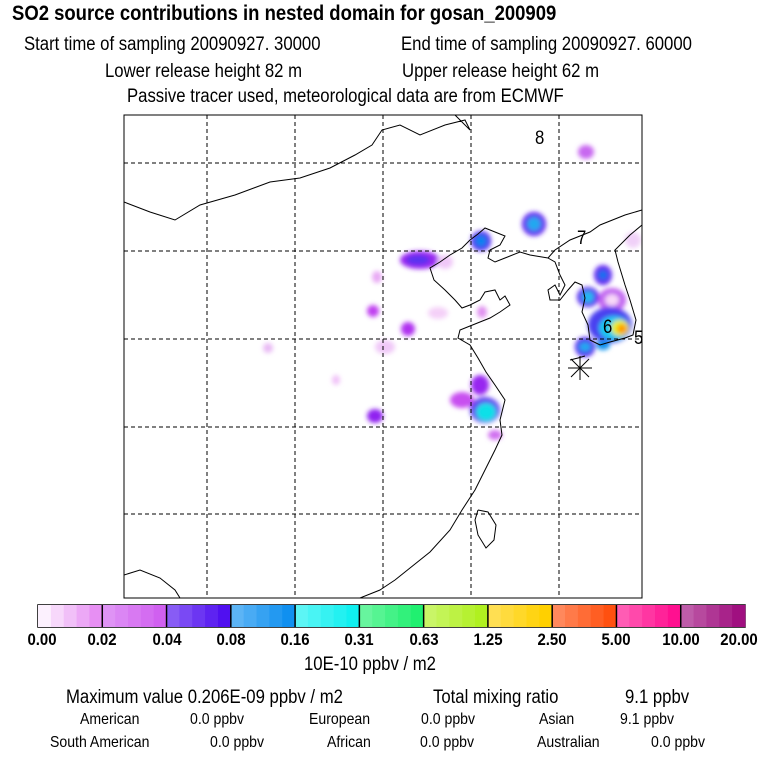  Describe the element at coordinates (557, 719) in the screenshot. I see `region-name: Asian` at that location.